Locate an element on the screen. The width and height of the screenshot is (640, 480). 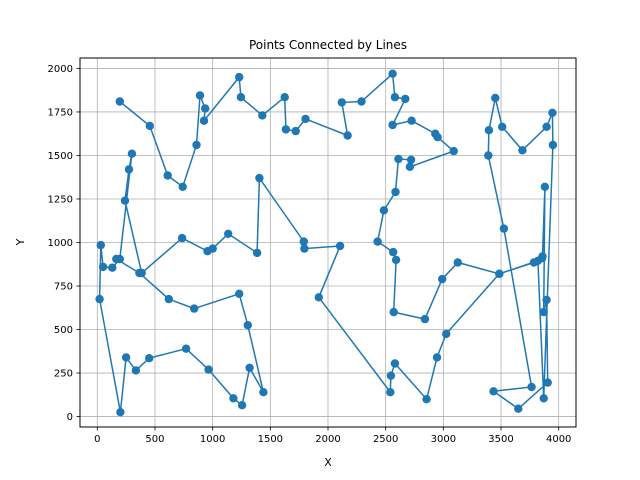
y-axis-ticks: 0 250 500 750 1000 1250 1500 1750 2000 is located at coordinates (64, 243).